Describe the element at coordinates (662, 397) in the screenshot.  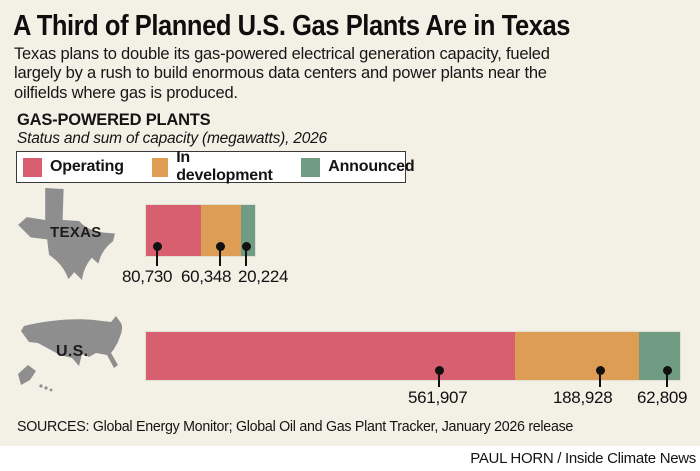
I see `us-announced-value: 62,809` at that location.